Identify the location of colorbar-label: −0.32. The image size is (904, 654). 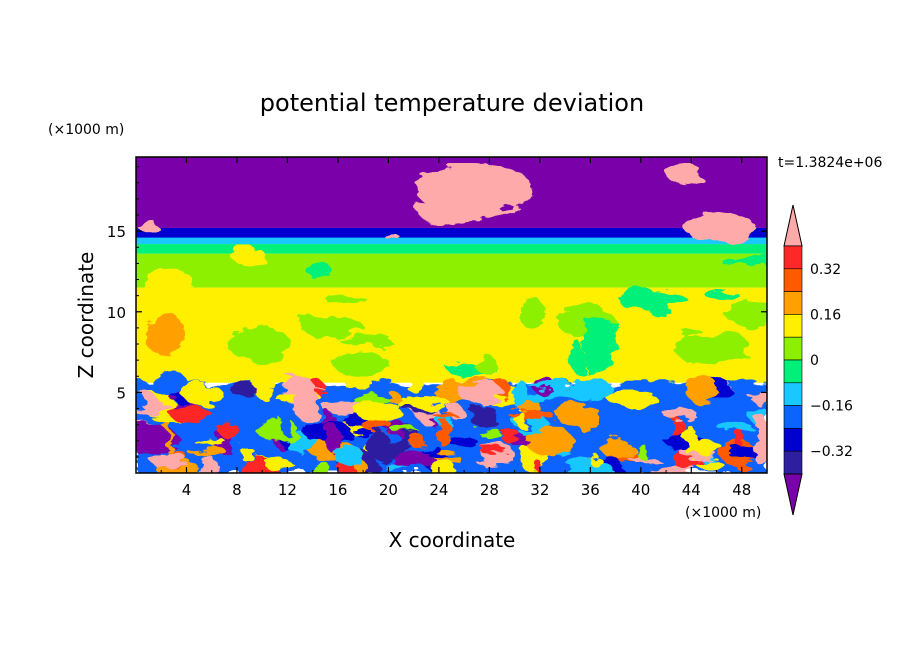
(831, 452).